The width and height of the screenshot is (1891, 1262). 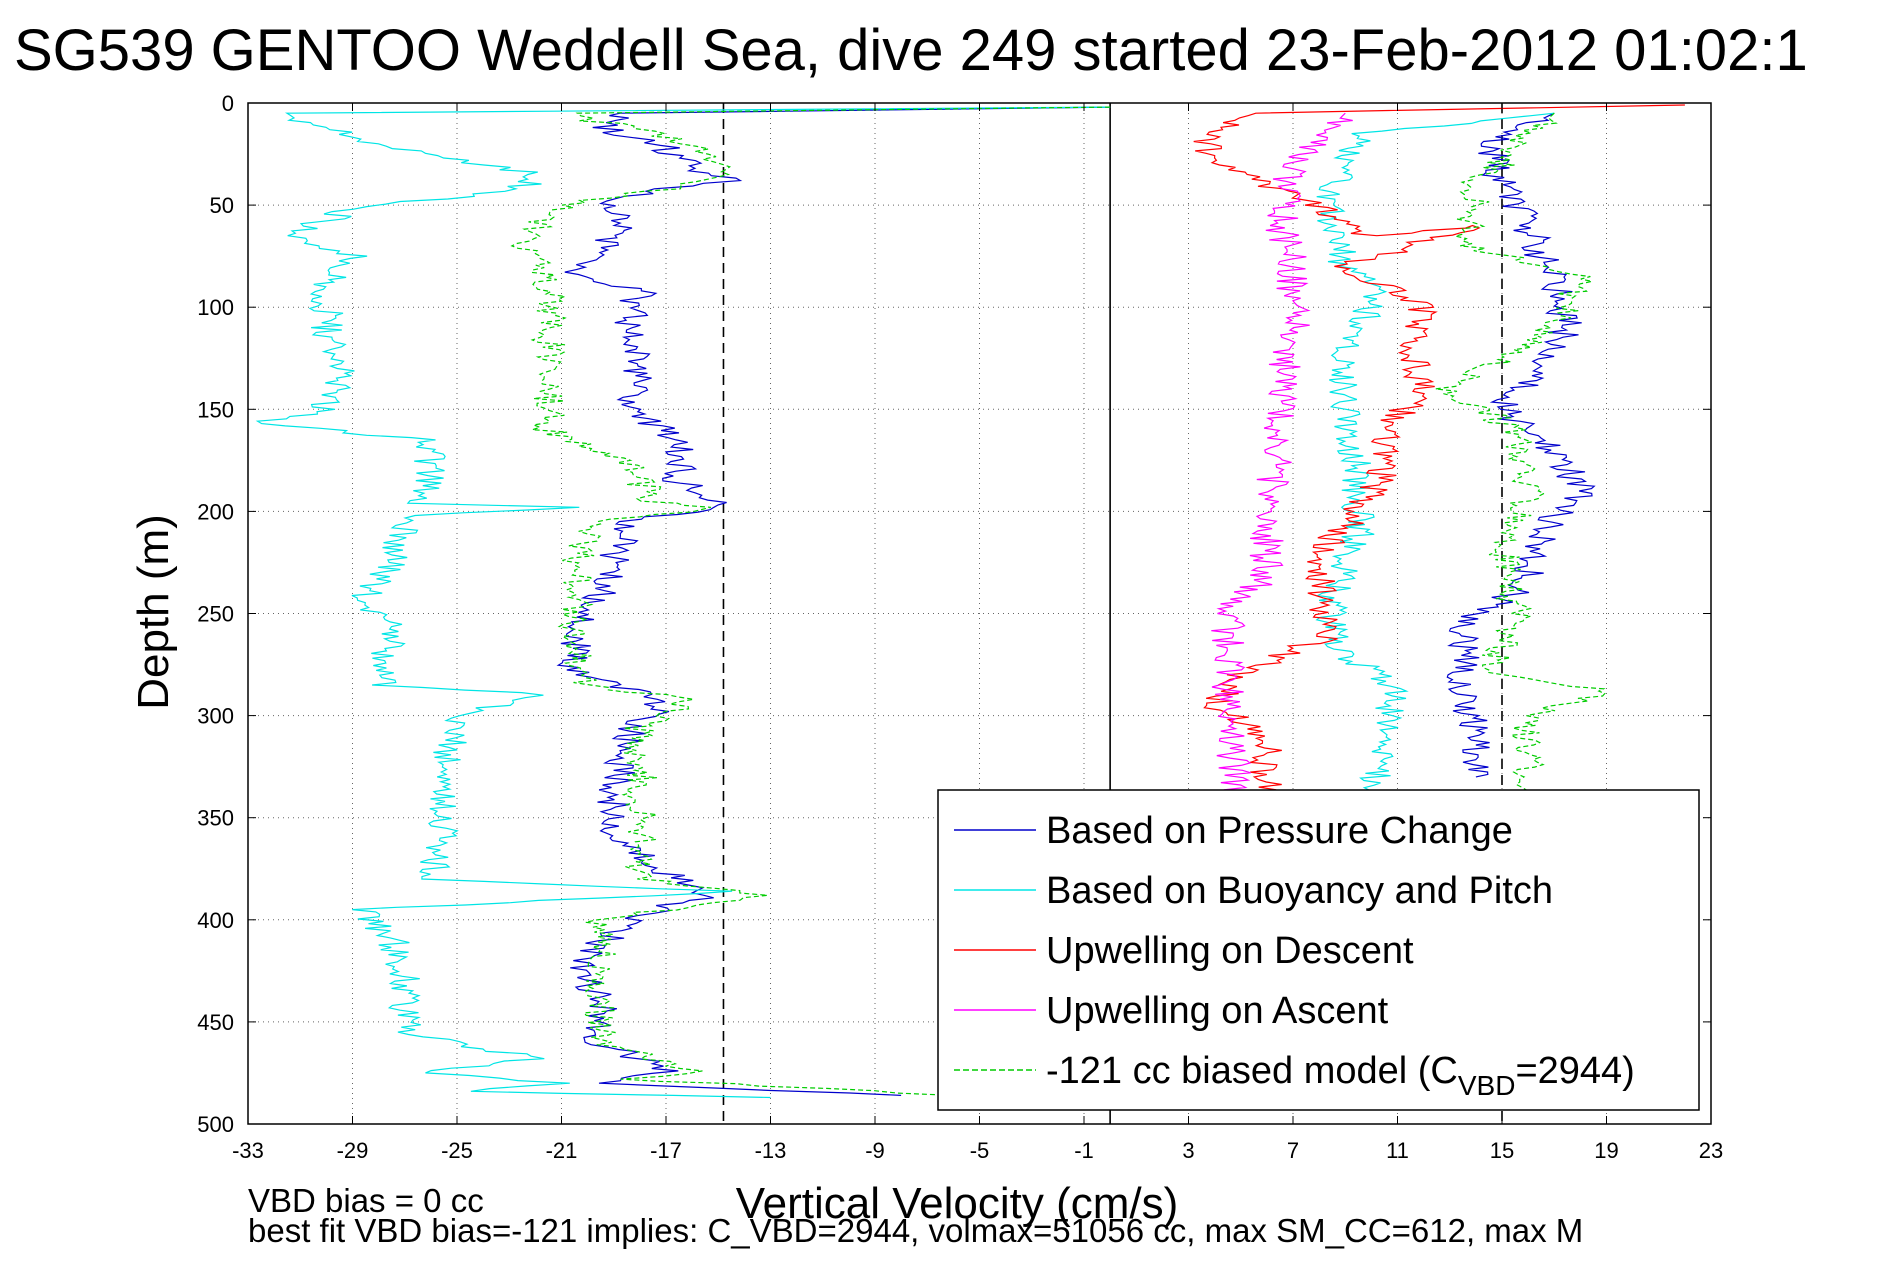 What do you see at coordinates (875, 1150) in the screenshot?
I see `x-tick-label: -9` at bounding box center [875, 1150].